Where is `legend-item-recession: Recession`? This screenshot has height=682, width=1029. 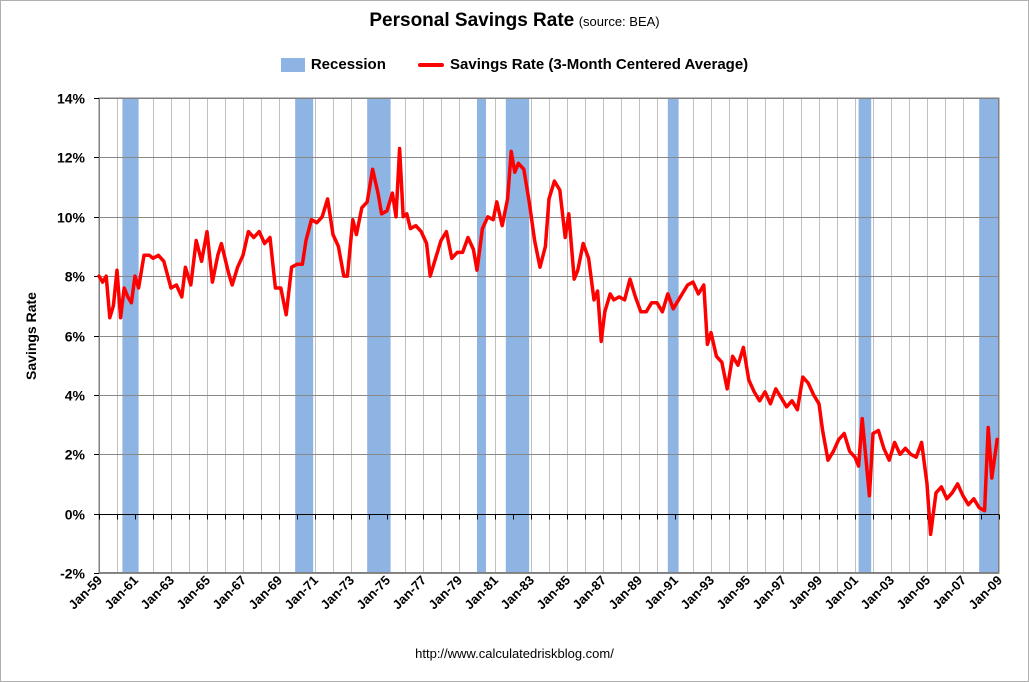
legend-item-recession: Recession is located at coordinates (333, 64).